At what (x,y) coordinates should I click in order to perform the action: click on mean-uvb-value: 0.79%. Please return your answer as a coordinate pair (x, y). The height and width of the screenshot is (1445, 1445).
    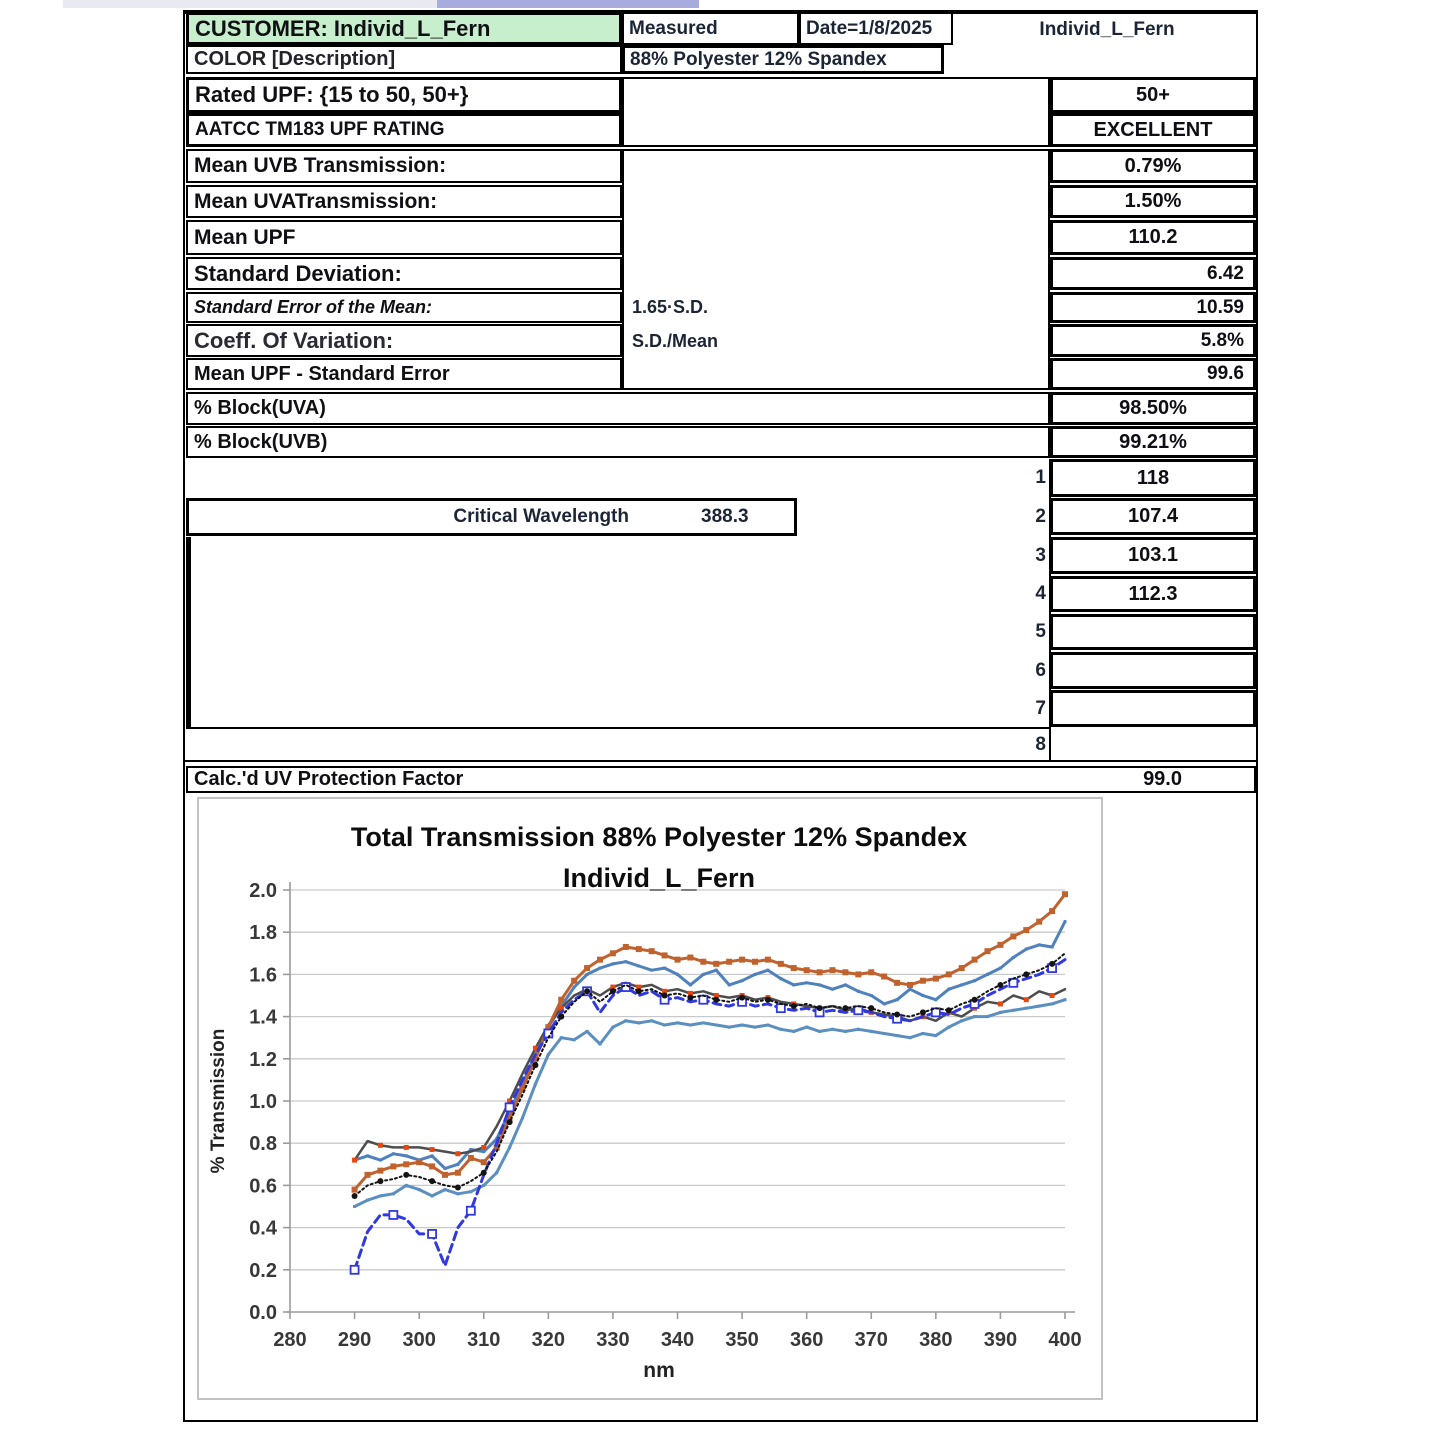
    Looking at the image, I should click on (1153, 165).